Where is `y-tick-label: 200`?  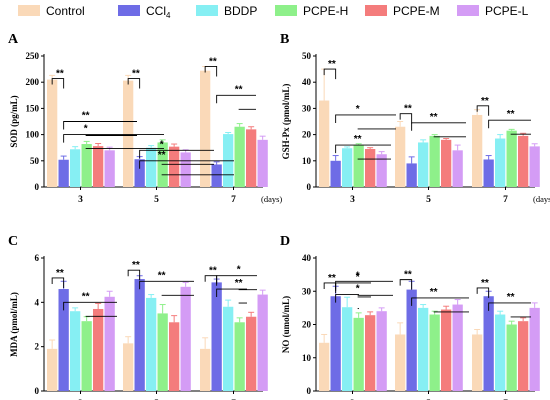 y-tick-label: 200 is located at coordinates (33, 82).